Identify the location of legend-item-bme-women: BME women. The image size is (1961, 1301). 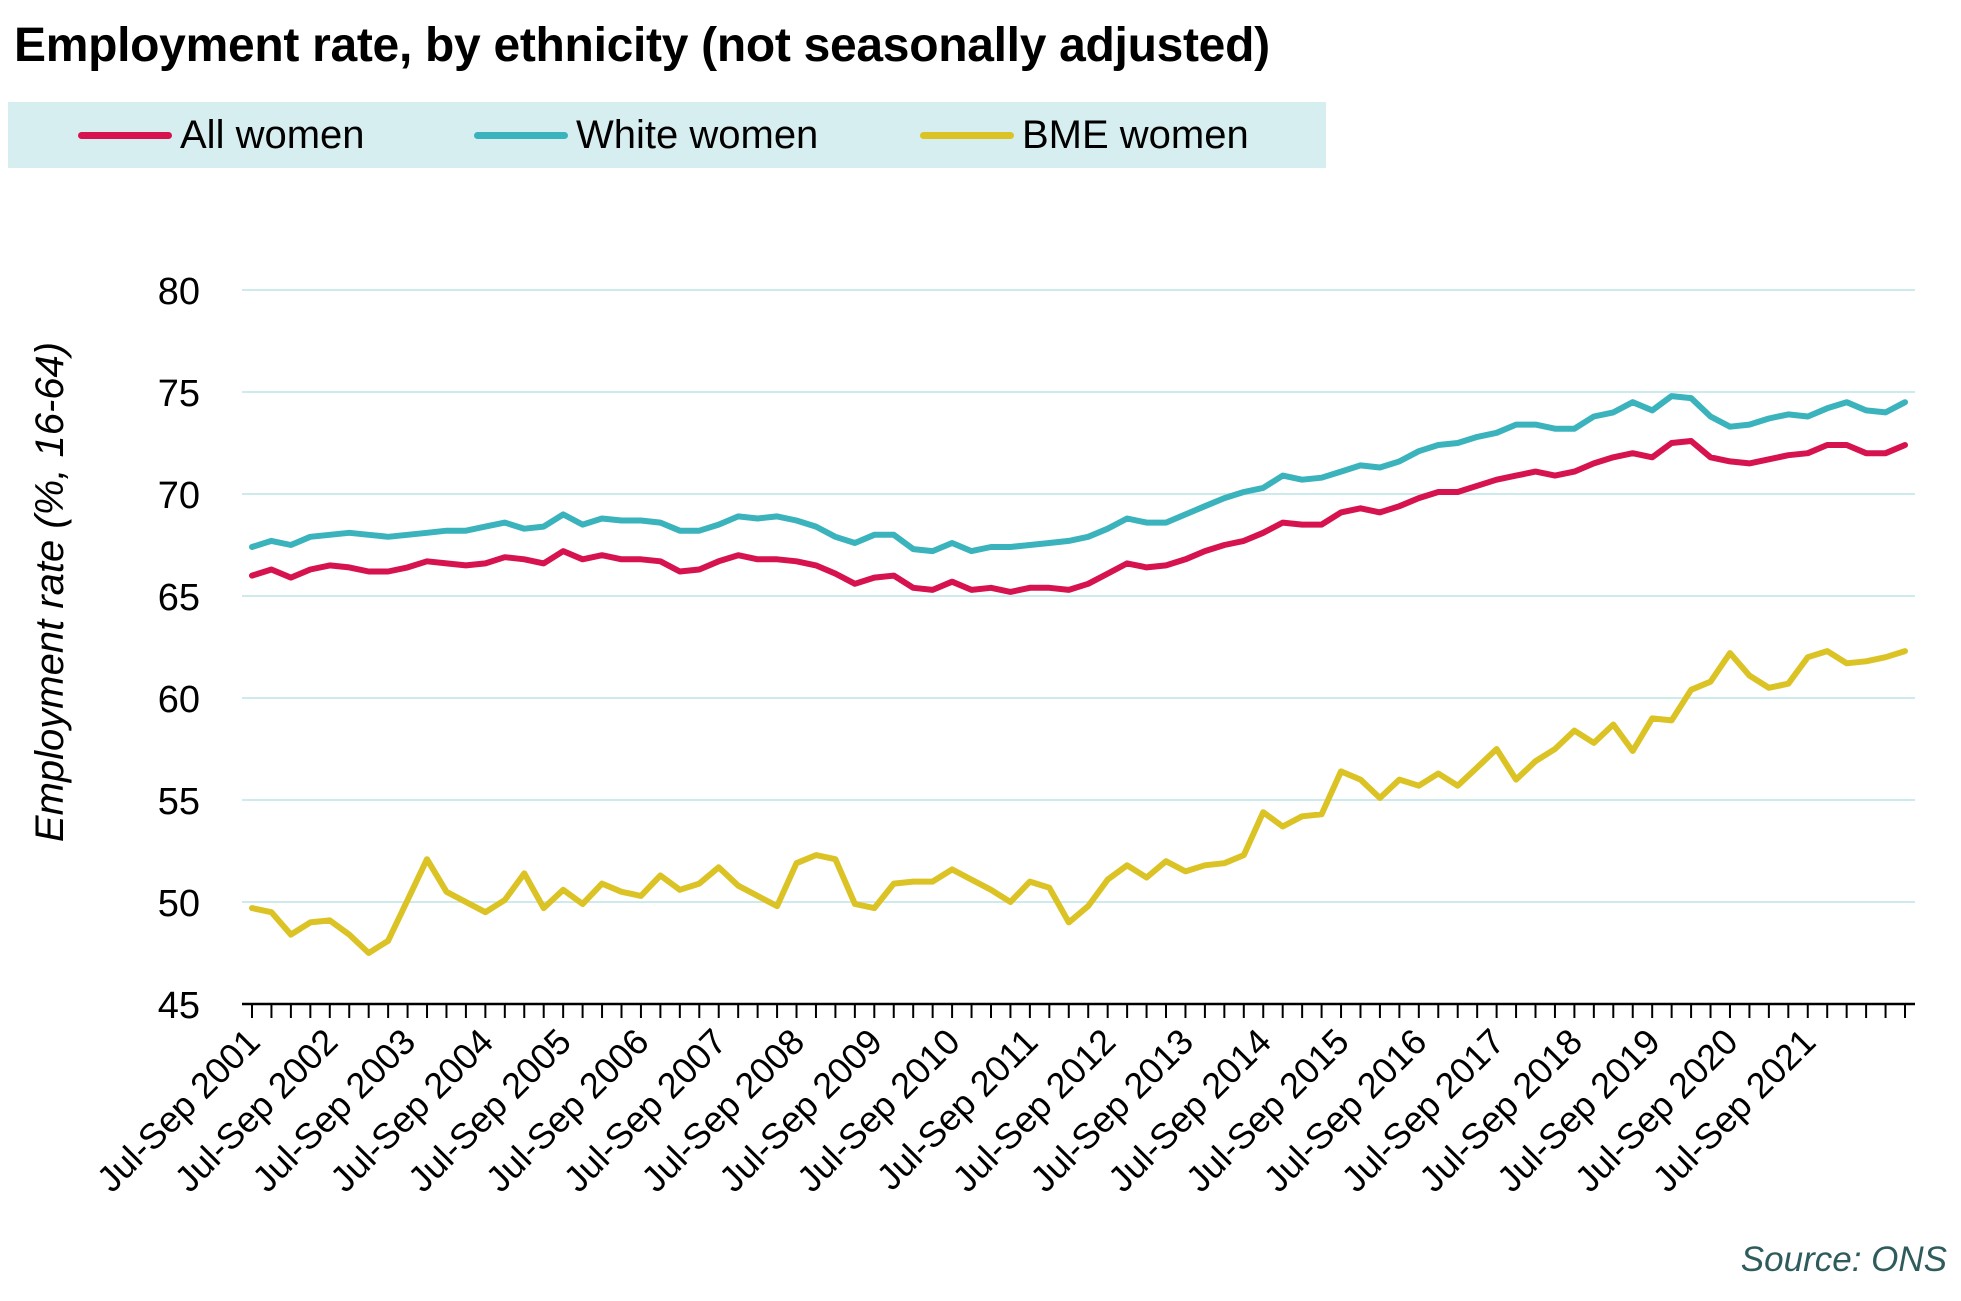
(1084, 135).